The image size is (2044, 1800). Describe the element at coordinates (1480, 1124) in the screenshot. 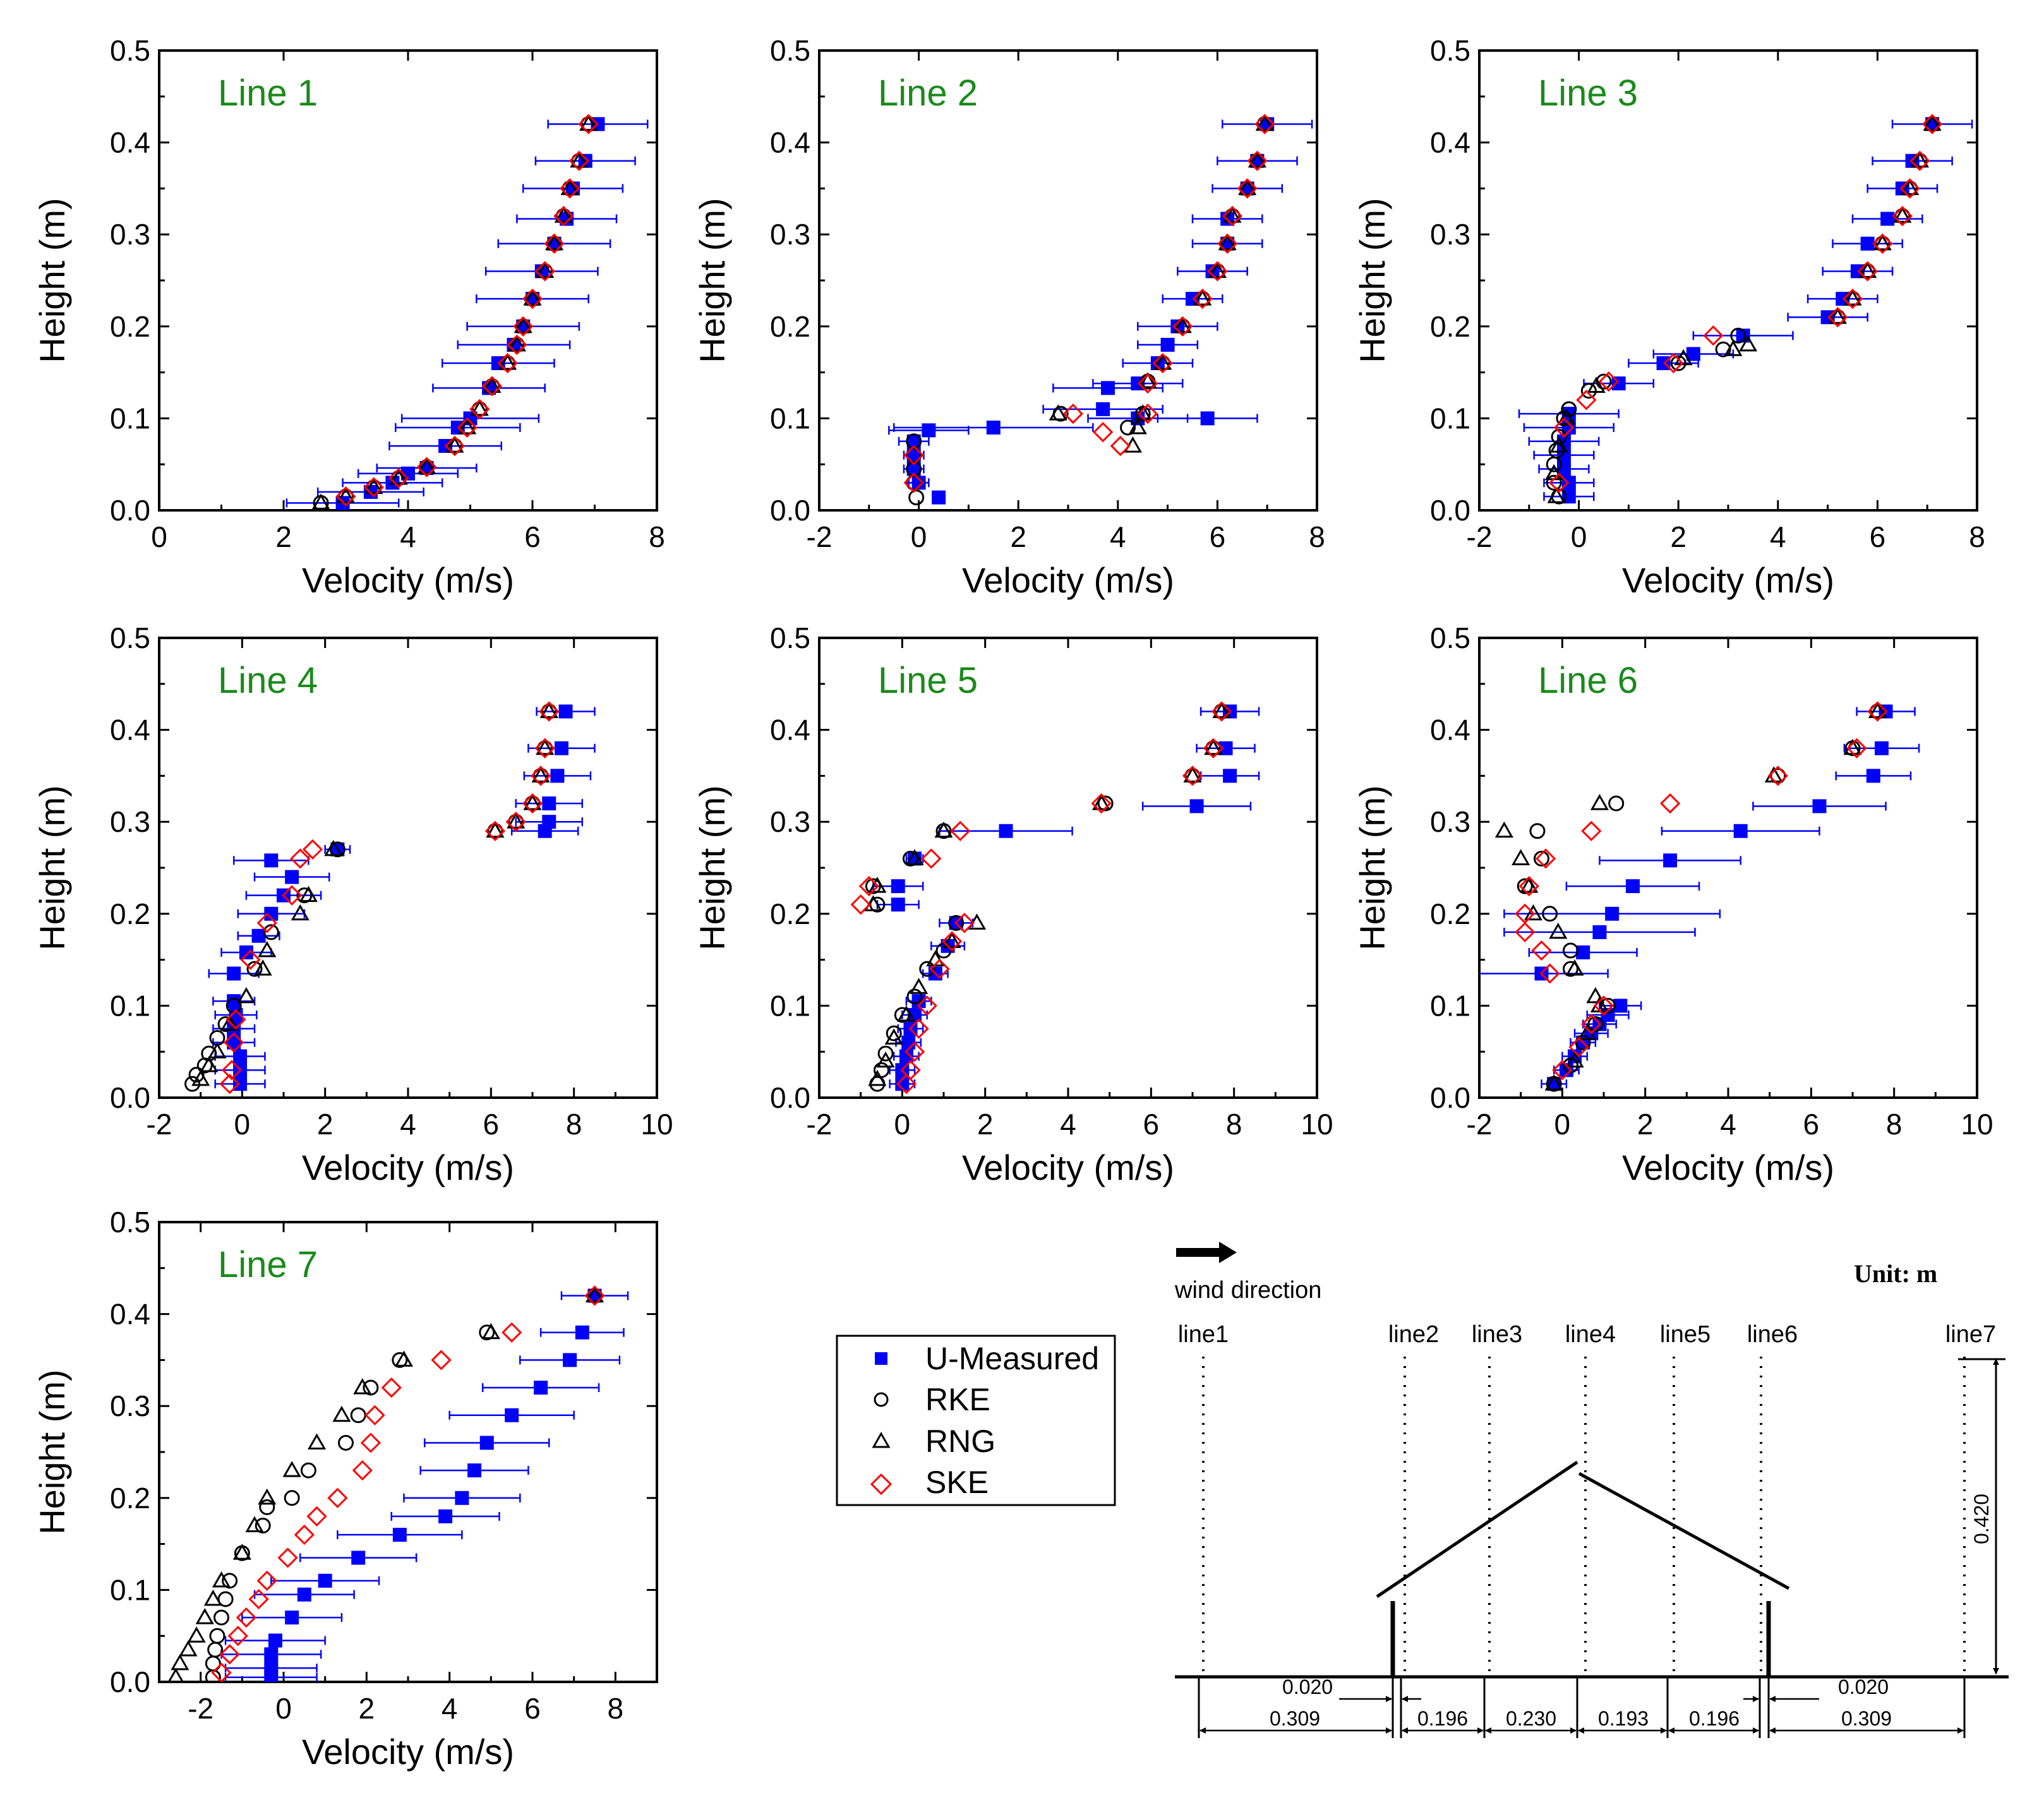

I see `x-tick-label: -2` at that location.